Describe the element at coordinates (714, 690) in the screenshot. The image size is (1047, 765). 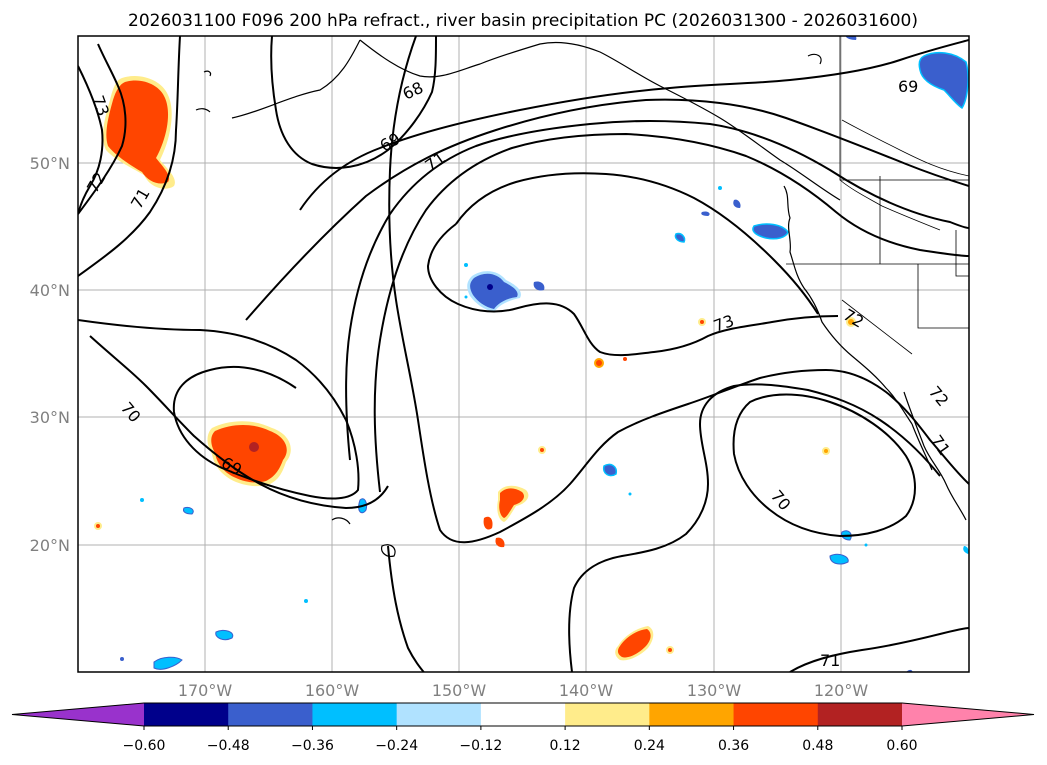
I see `lon-label: 130°W` at that location.